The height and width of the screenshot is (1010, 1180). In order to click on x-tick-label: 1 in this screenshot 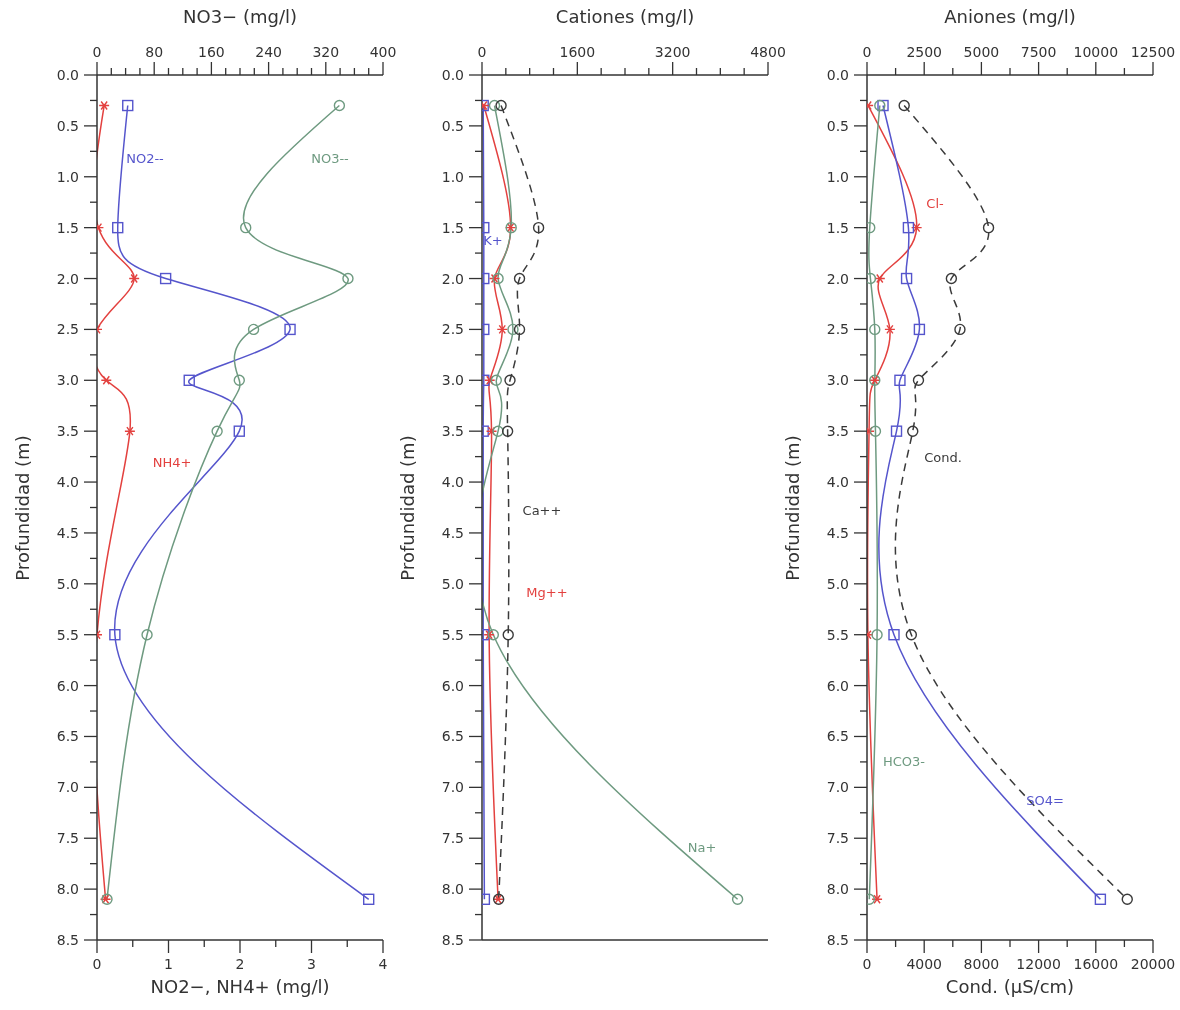, I will do `click(168, 964)`.